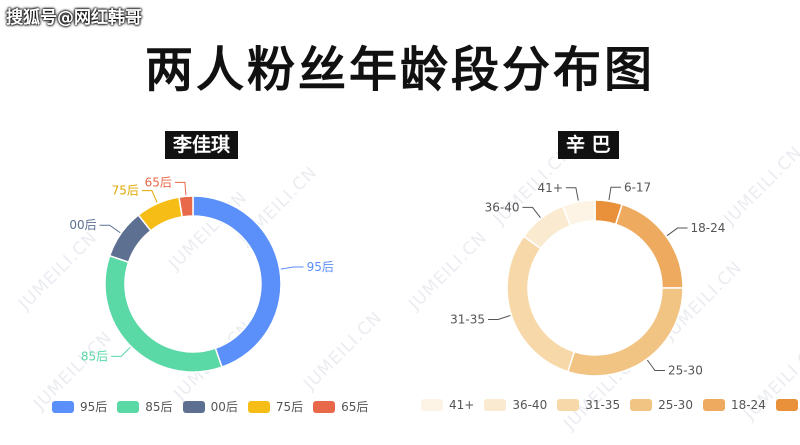 The height and width of the screenshot is (445, 800). I want to click on slice-label: 65后, so click(158, 182).